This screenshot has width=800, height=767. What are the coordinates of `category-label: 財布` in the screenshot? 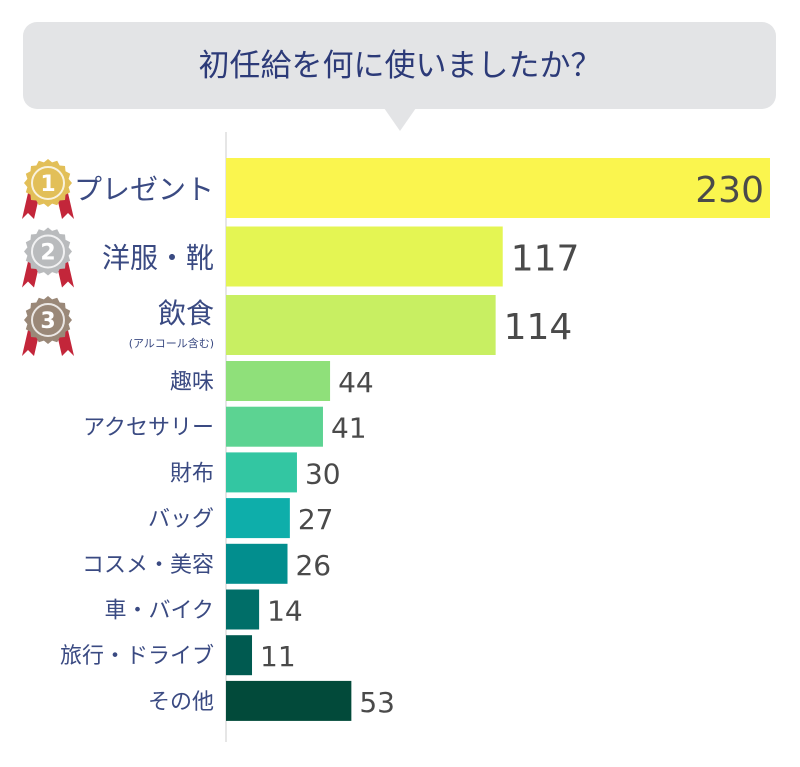 It's located at (192, 473).